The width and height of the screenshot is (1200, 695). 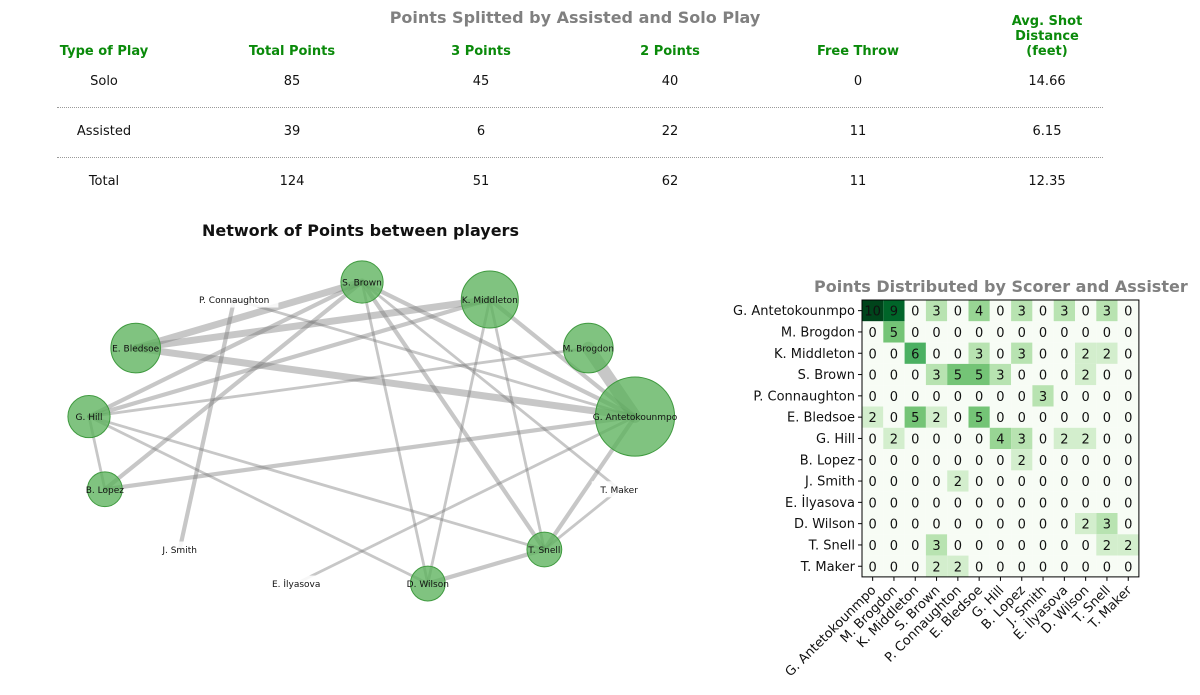 What do you see at coordinates (670, 51) in the screenshot?
I see `table-header-line: 2 Points` at bounding box center [670, 51].